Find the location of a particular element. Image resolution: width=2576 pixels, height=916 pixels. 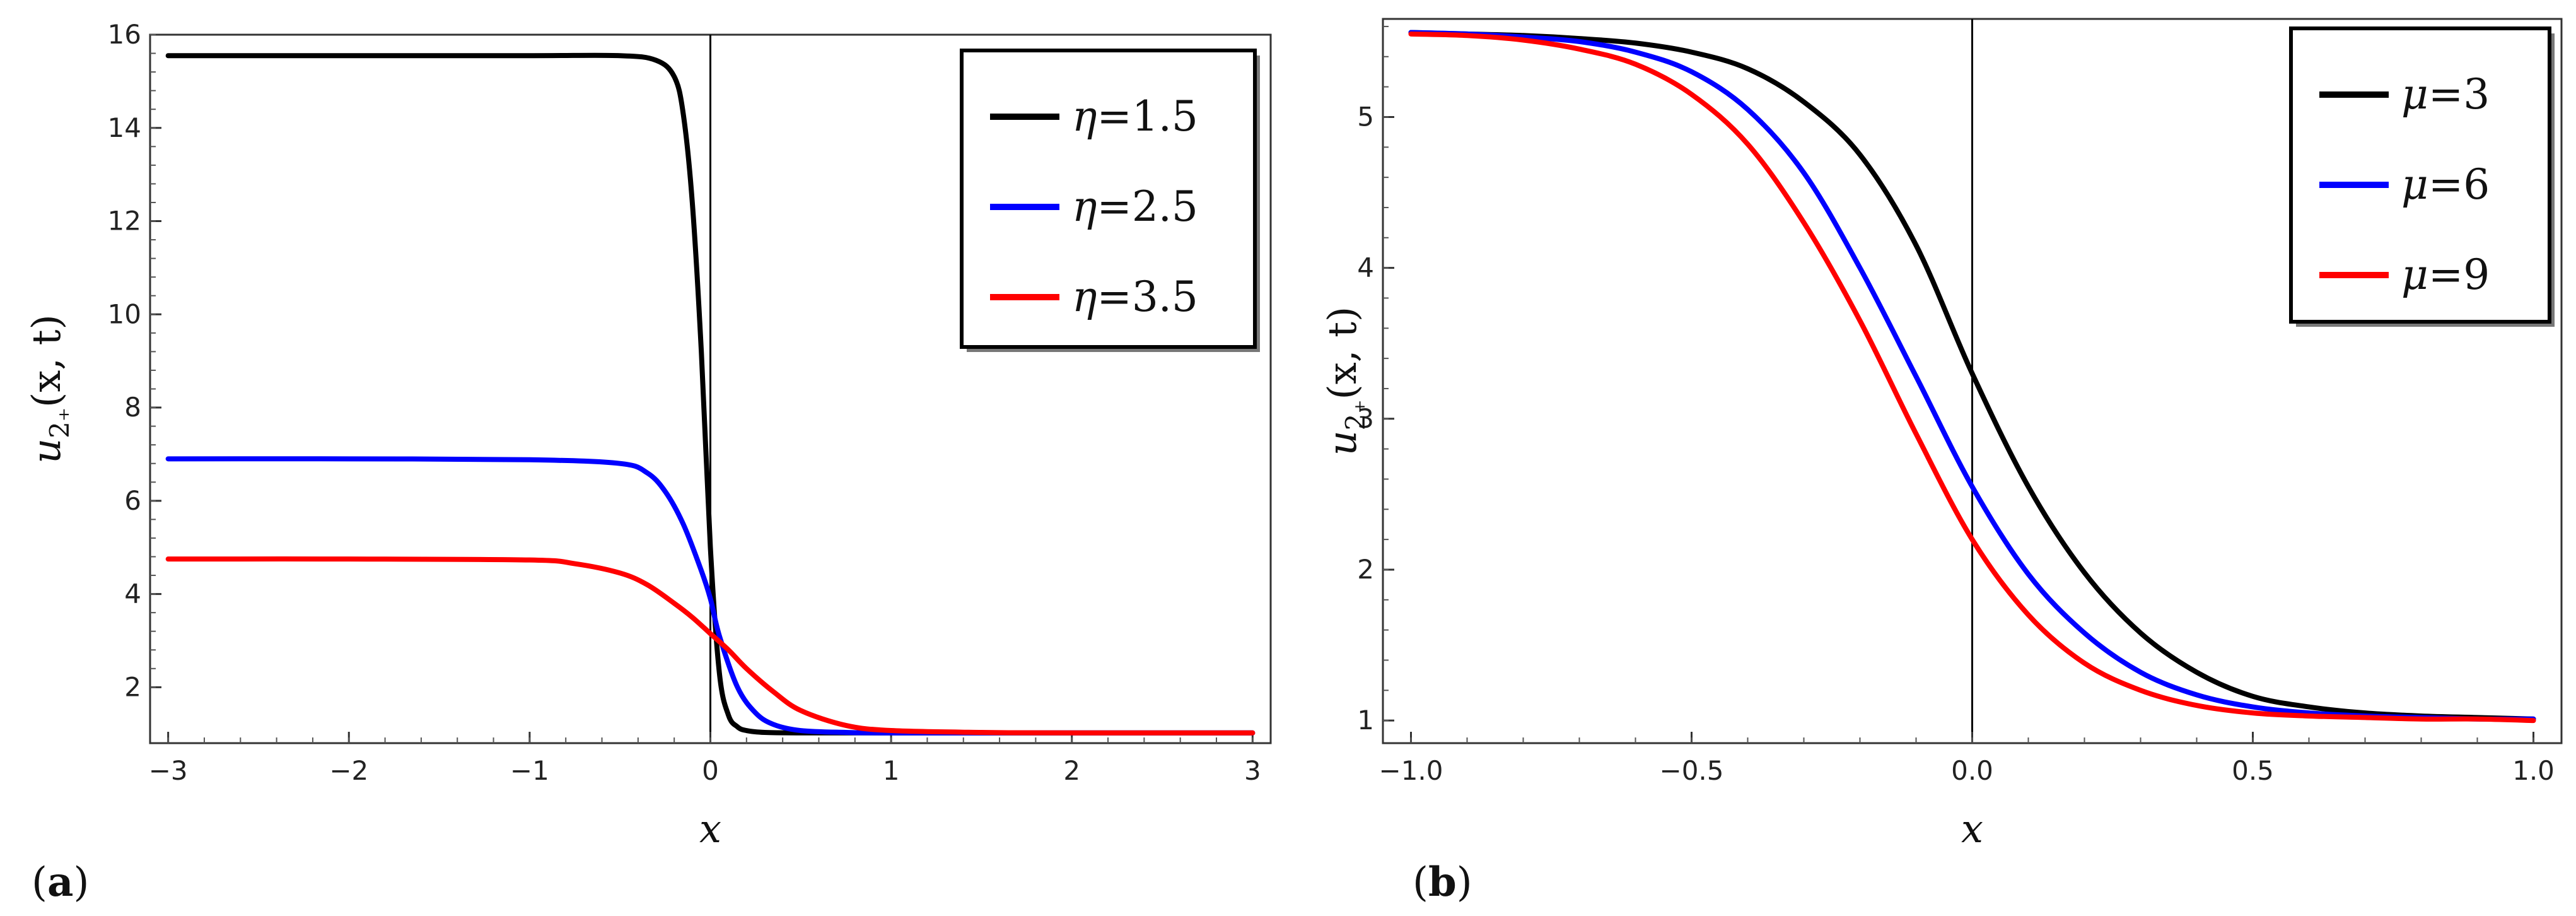

legend-label: η=3.5 is located at coordinates (1135, 297).